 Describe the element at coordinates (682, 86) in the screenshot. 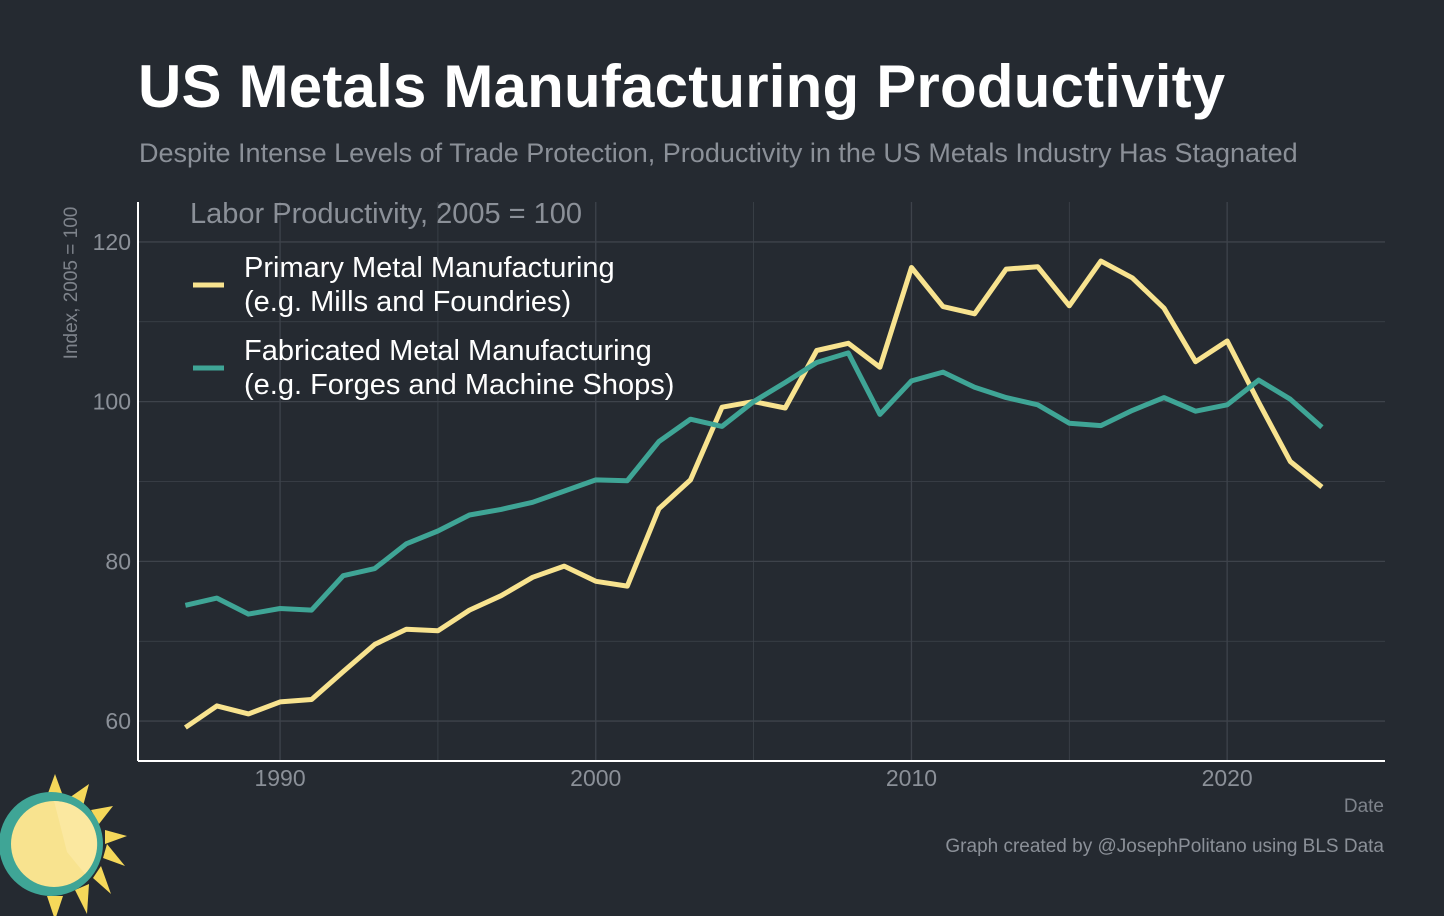

I see `chart-title: US Metals Manufacturing Productivity` at that location.